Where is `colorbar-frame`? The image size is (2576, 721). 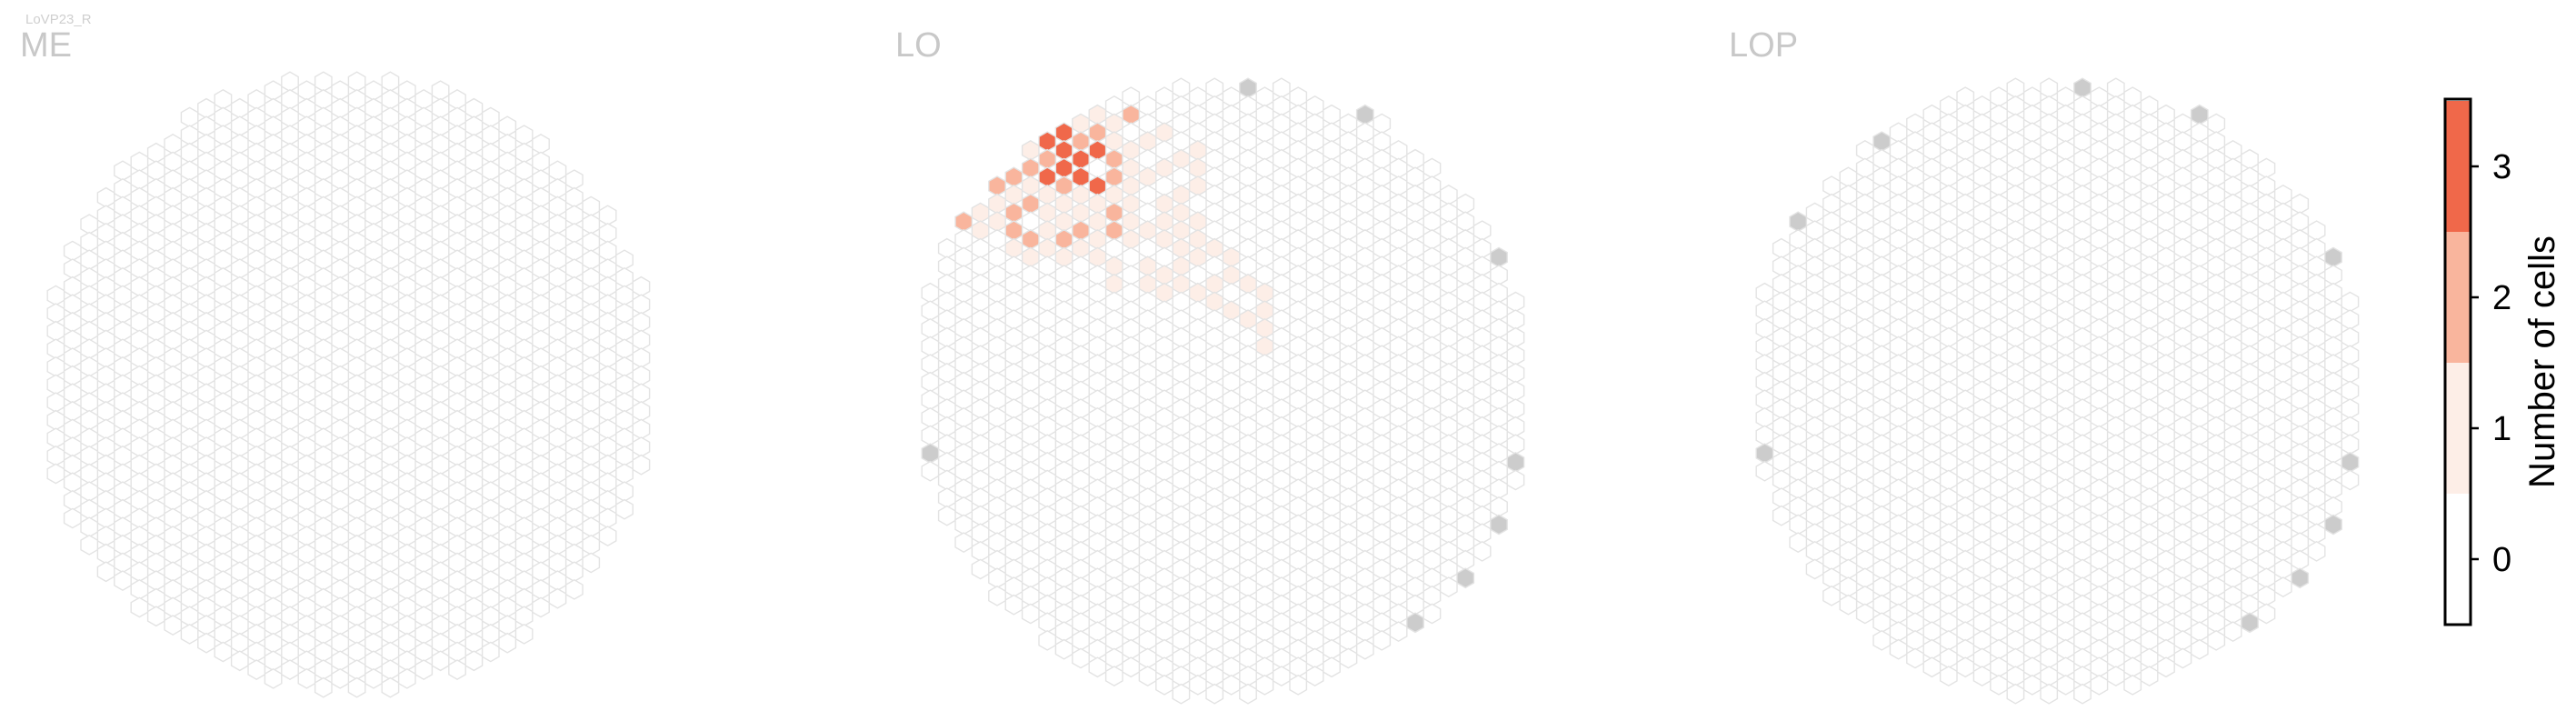 colorbar-frame is located at coordinates (2457, 361).